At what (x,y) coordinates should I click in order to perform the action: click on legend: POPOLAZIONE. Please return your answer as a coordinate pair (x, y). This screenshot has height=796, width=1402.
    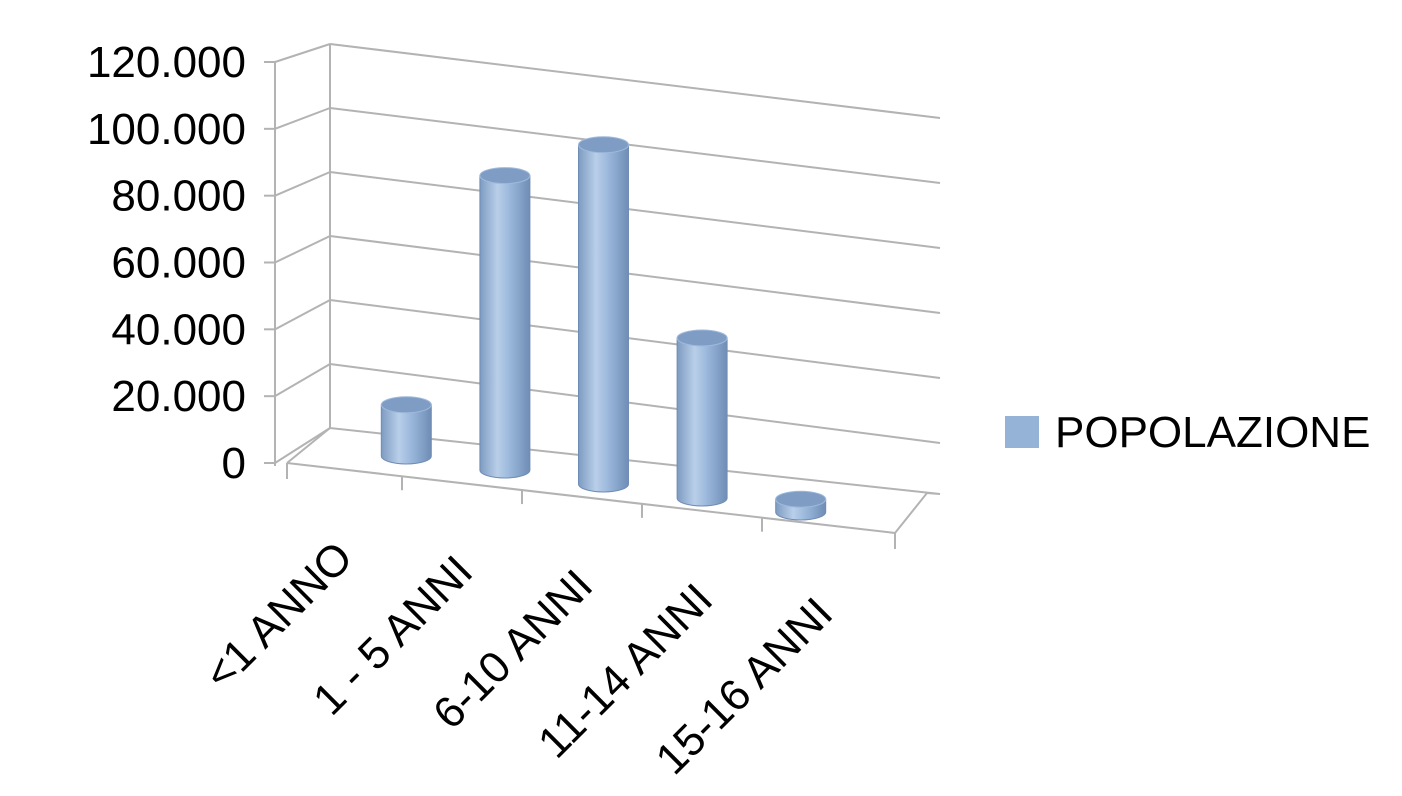
    Looking at the image, I should click on (1187, 432).